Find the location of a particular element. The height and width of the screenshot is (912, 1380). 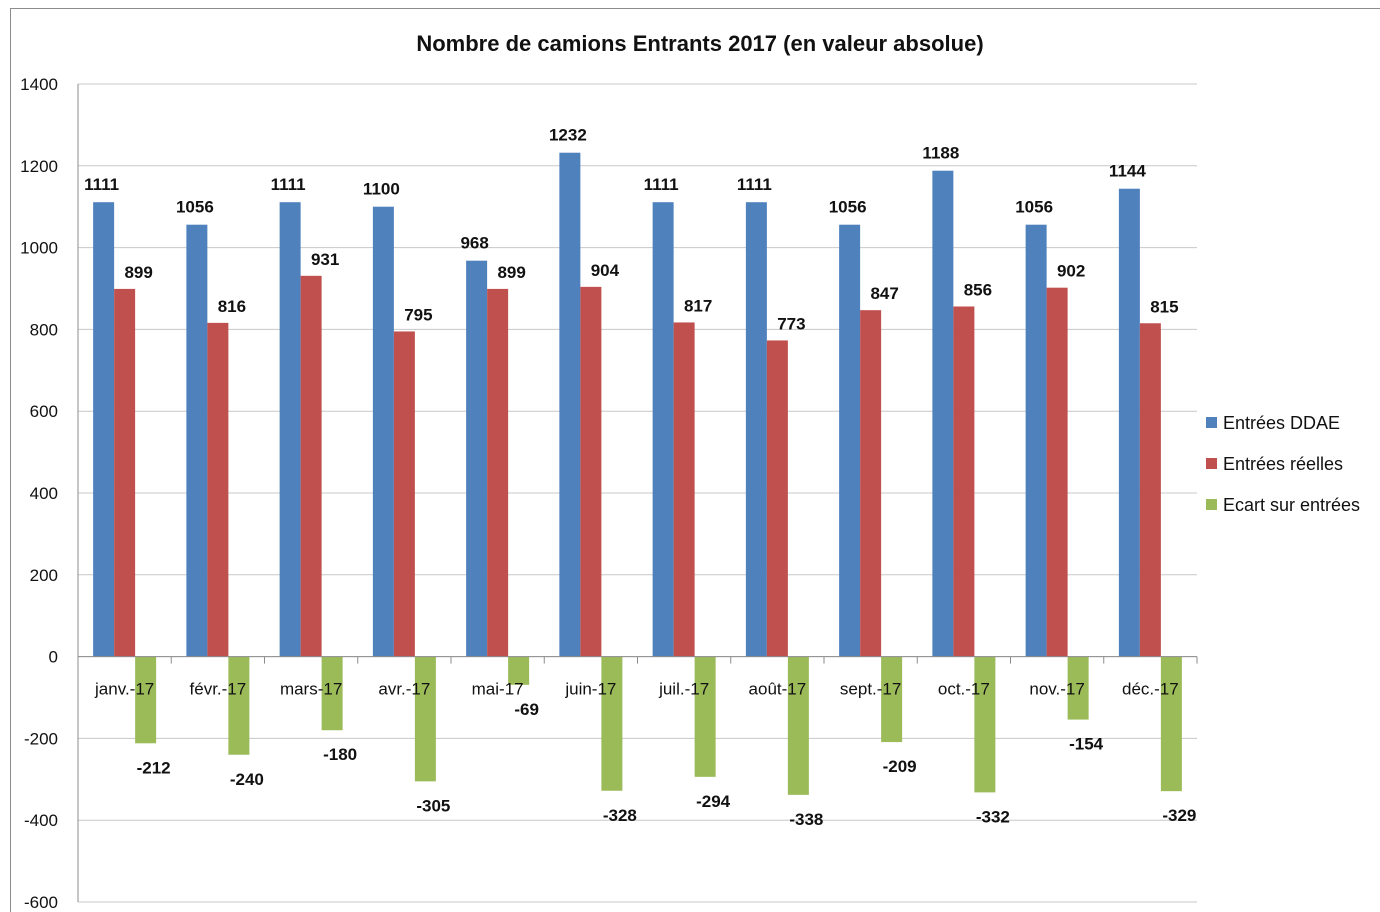

legend-entry: Entrées réelles is located at coordinates (1283, 464).